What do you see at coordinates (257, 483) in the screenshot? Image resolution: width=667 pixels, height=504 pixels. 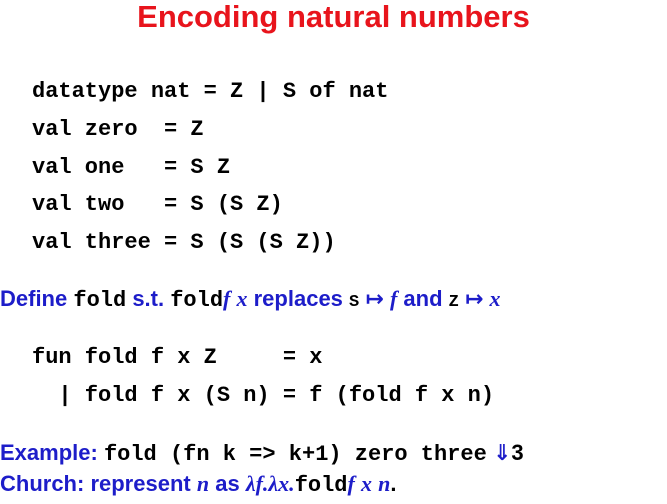 I see `lambda-f: λf.` at bounding box center [257, 483].